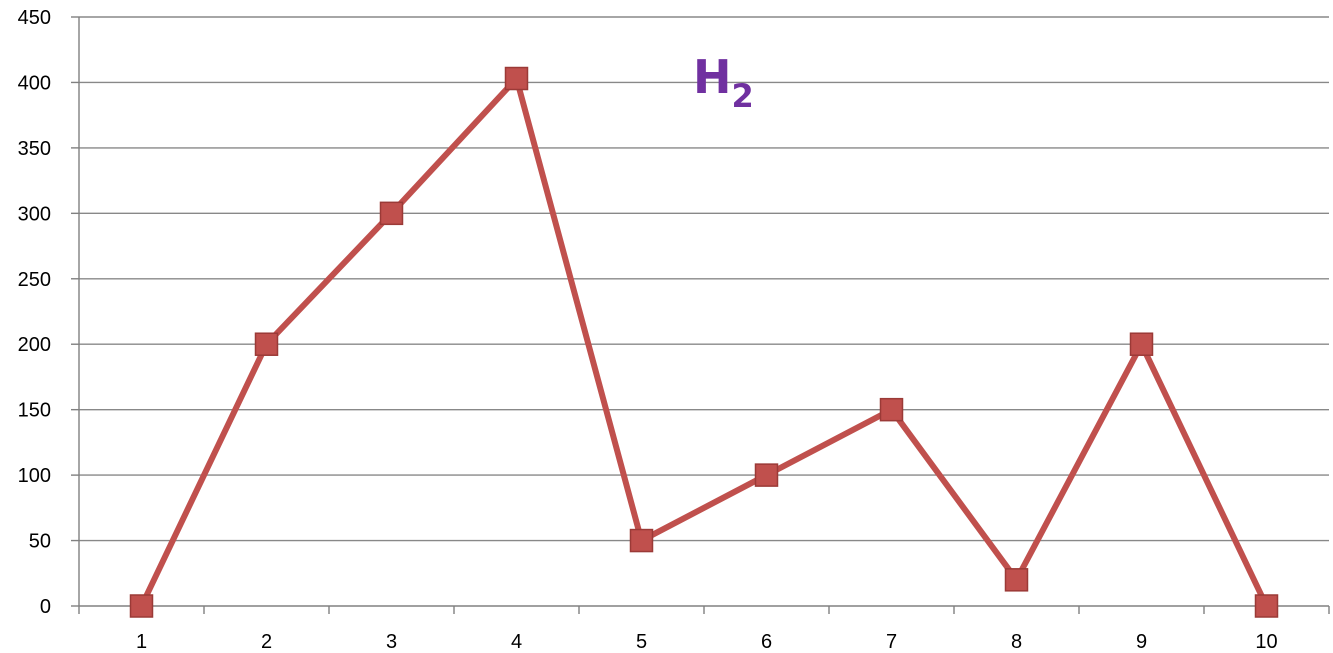  I want to click on x-tick-label: 10, so click(1266, 642).